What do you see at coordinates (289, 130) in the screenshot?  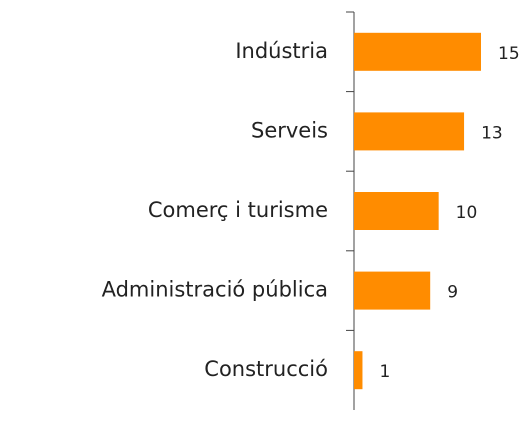 I see `category-label: Serveis` at bounding box center [289, 130].